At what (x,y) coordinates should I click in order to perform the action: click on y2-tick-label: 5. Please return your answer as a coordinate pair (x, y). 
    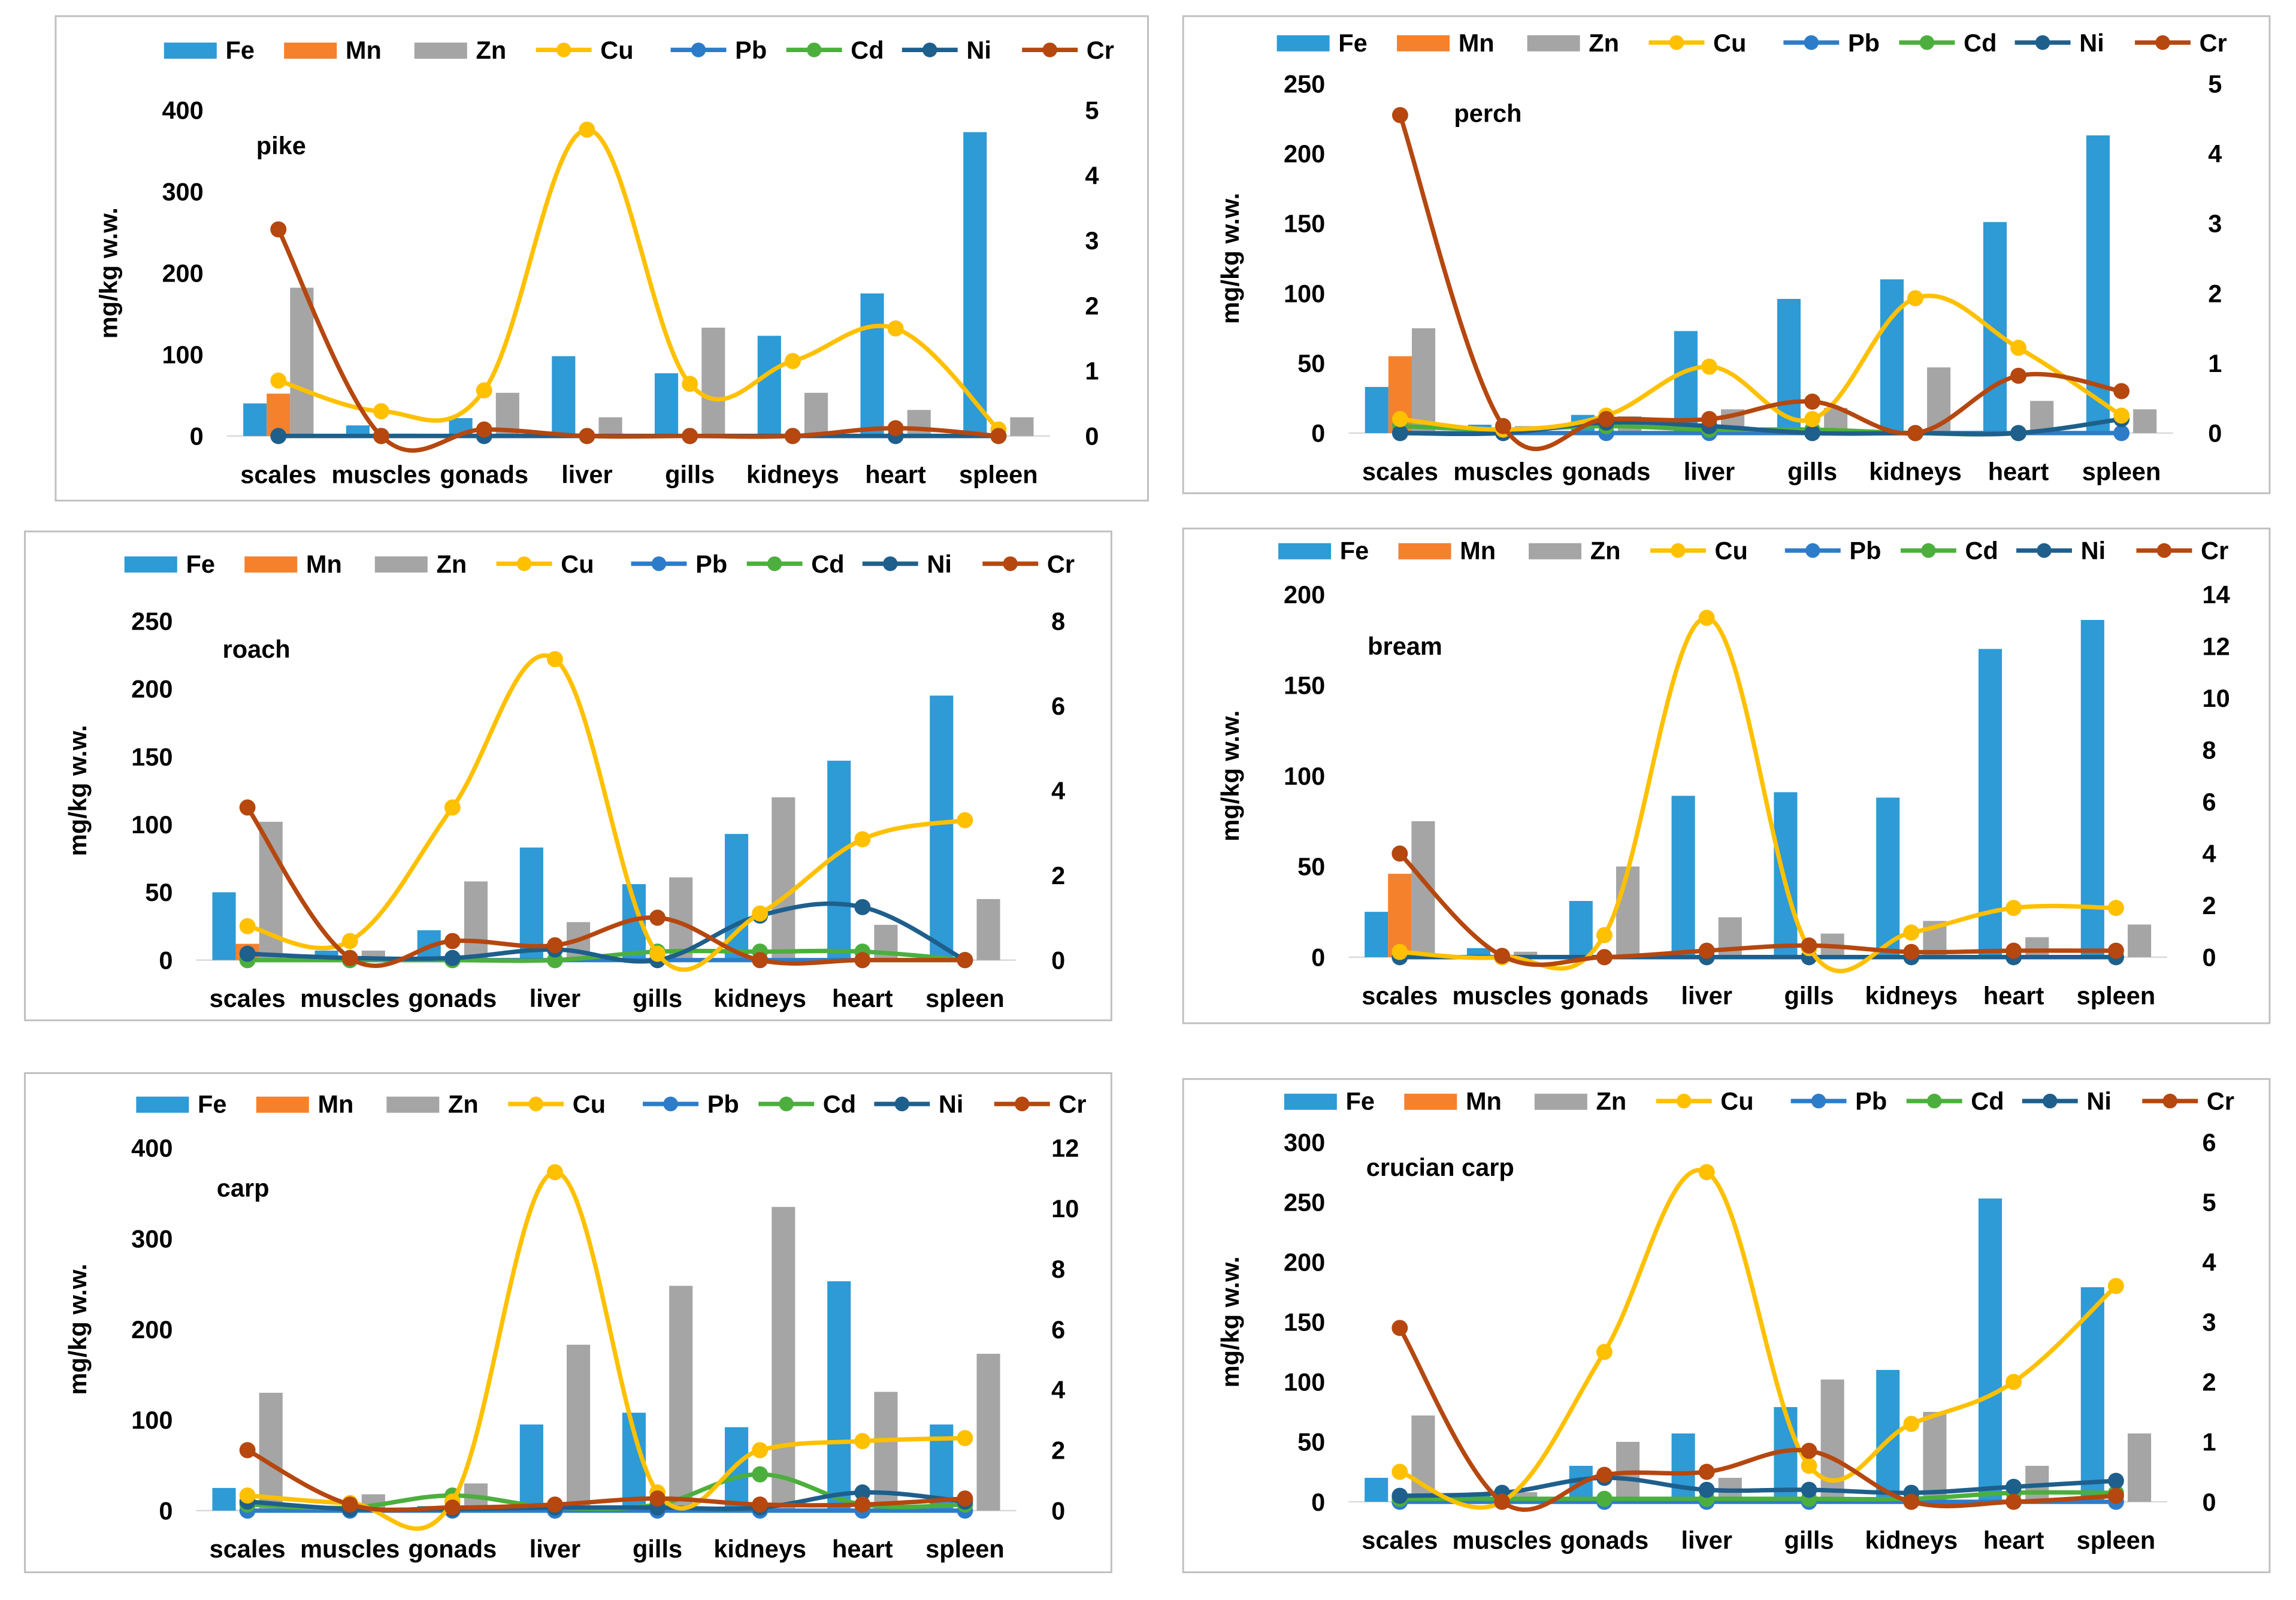
    Looking at the image, I should click on (1092, 110).